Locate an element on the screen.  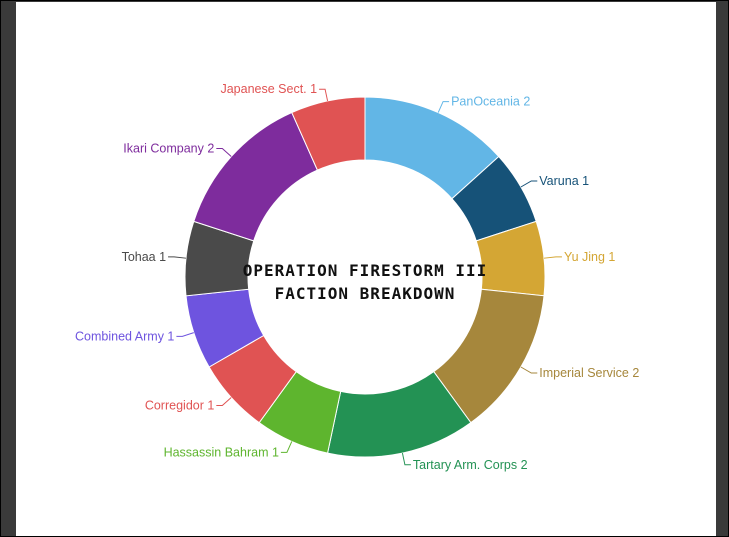
chart-title-line-2: FACTION BREAKDOWN is located at coordinates (365, 293).